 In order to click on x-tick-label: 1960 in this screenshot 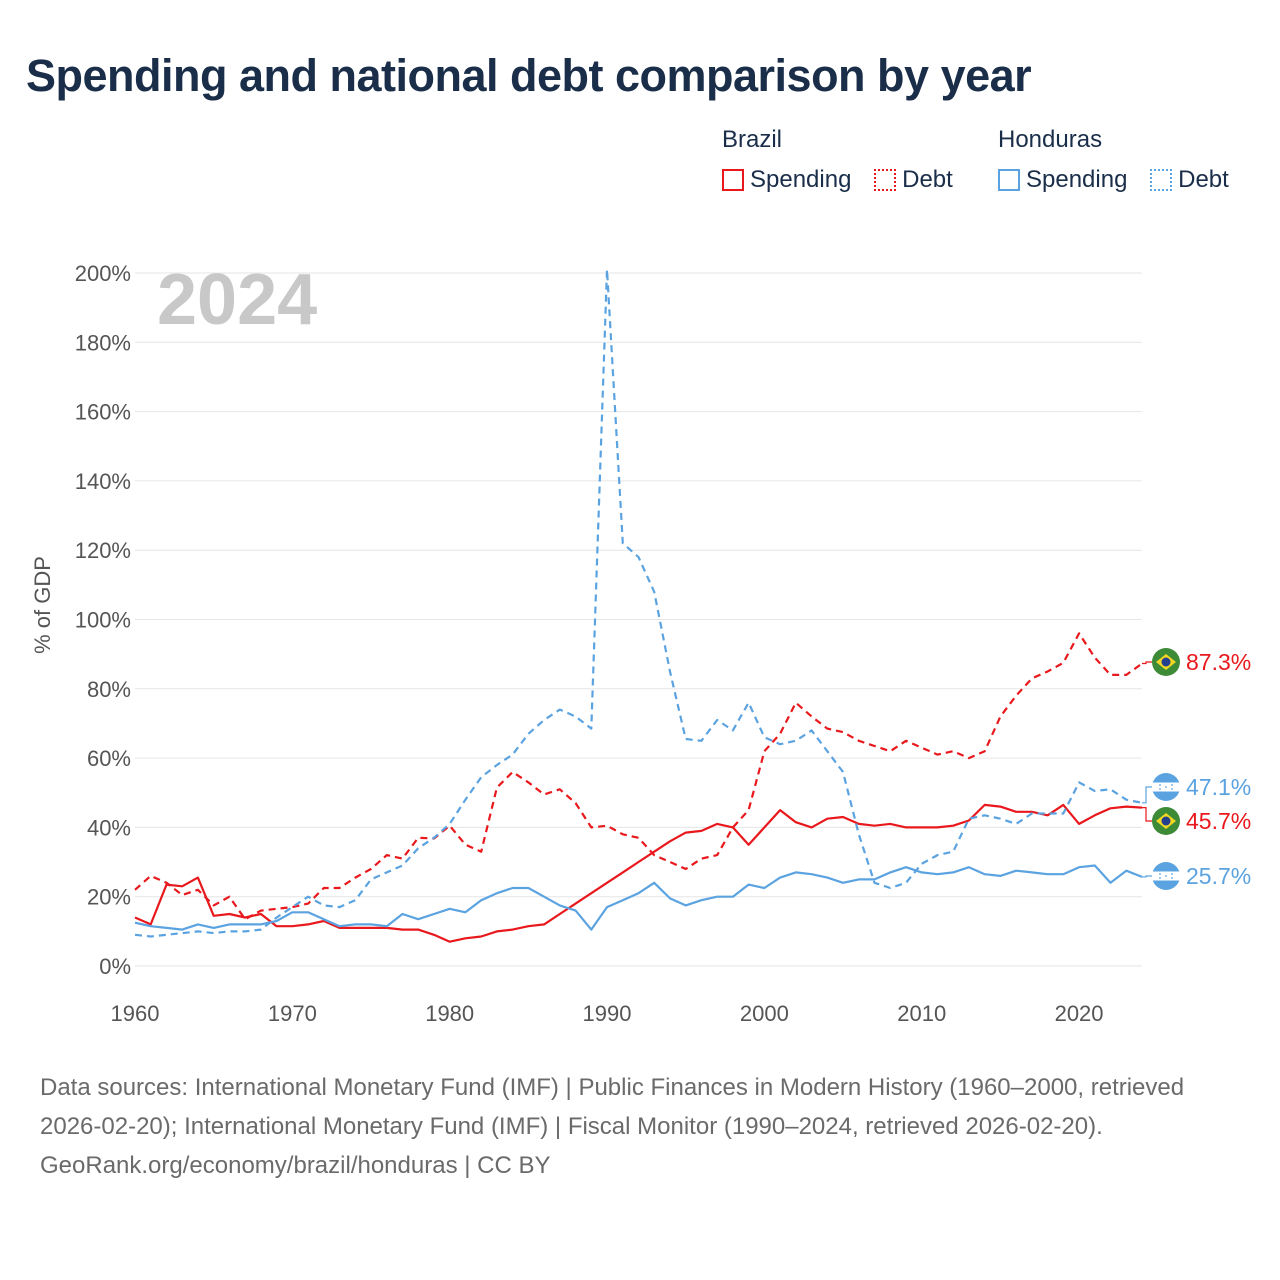, I will do `click(135, 1013)`.